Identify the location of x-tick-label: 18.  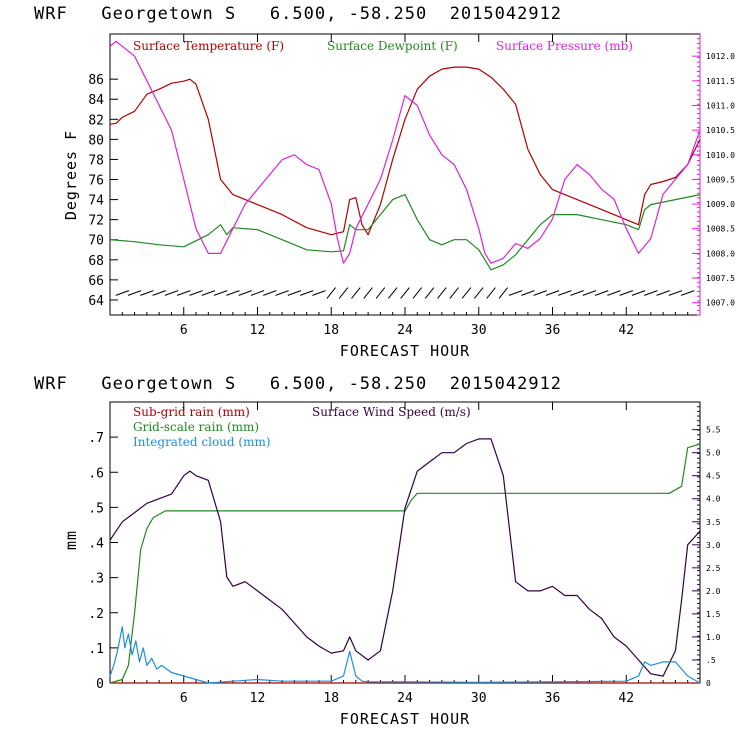
(331, 330).